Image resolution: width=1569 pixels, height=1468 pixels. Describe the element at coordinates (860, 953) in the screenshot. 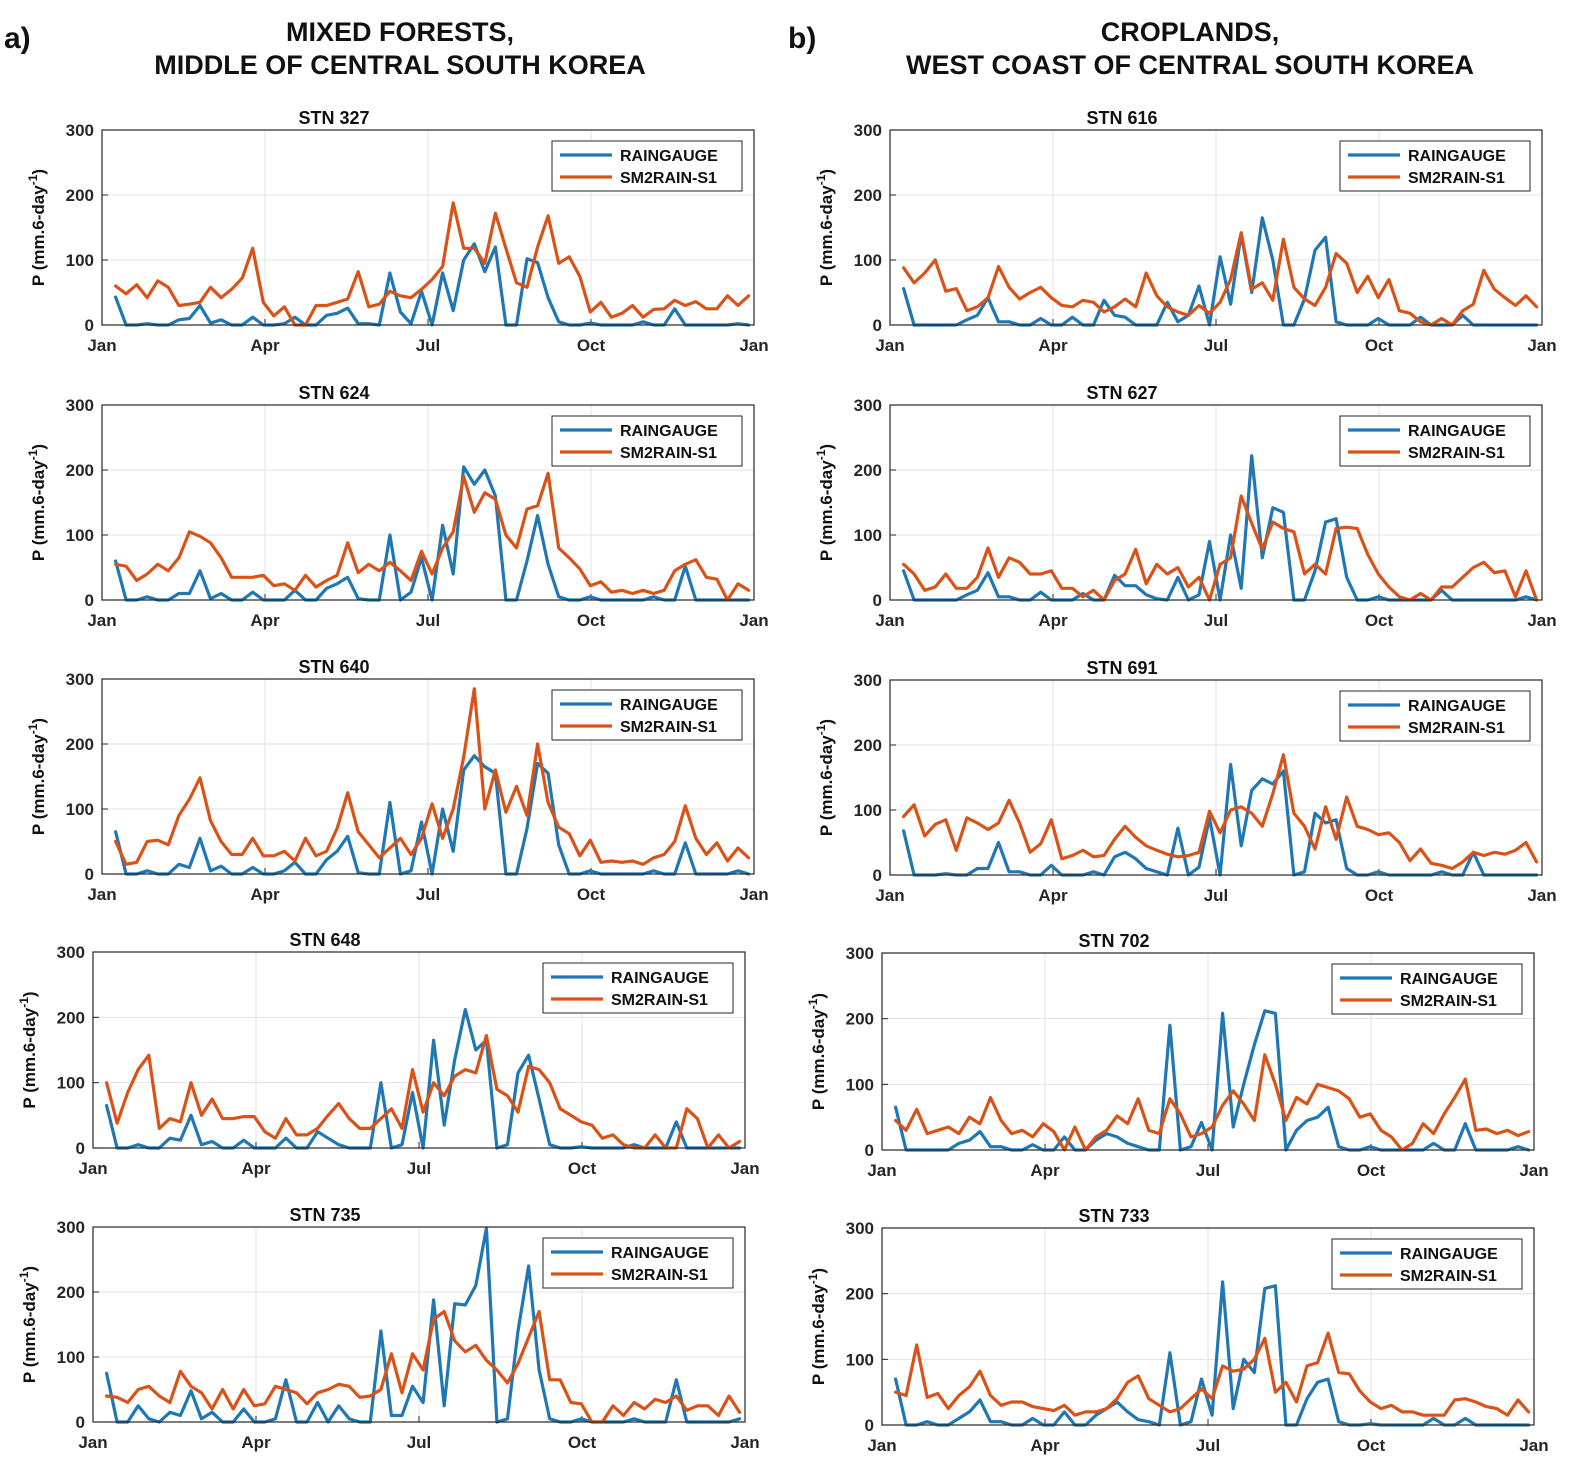

I see `y-tick-label: 300` at that location.